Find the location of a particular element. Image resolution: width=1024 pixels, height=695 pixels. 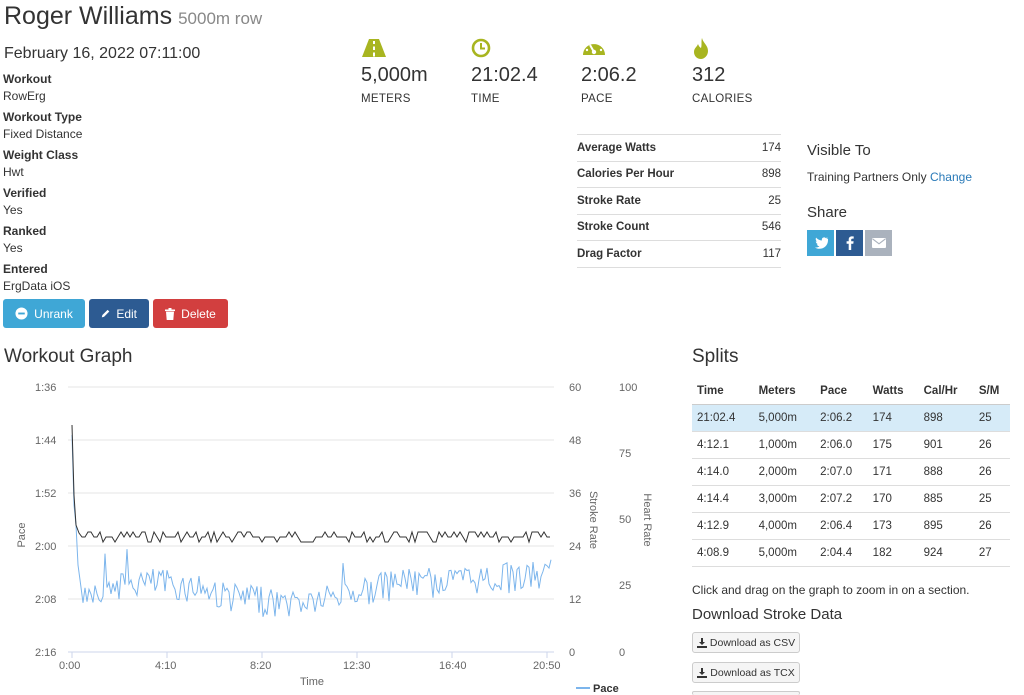

detail-verified: Verified Yes is located at coordinates (118, 205).